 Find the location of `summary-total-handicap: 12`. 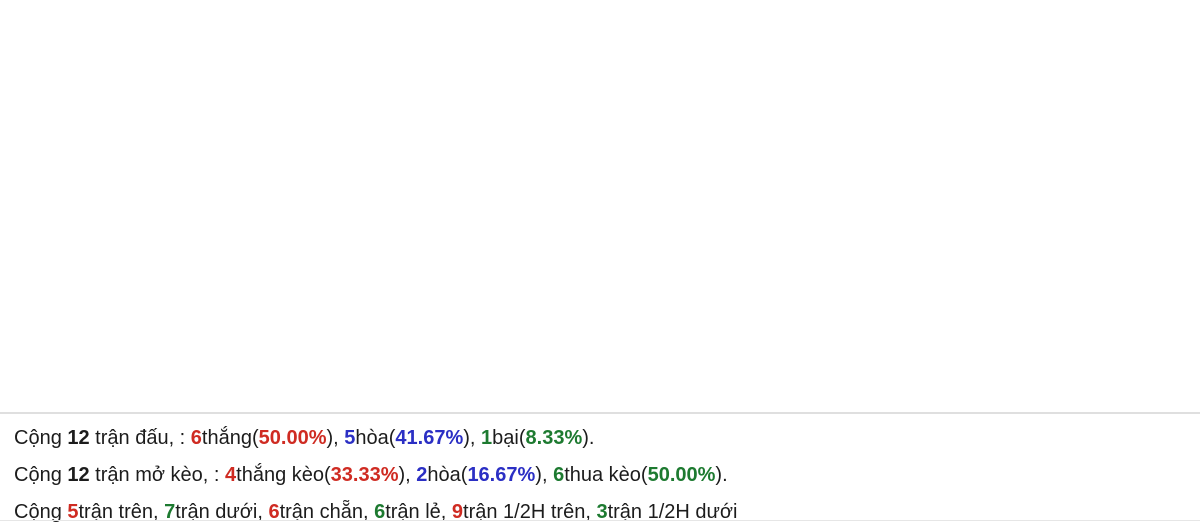

summary-total-handicap: 12 is located at coordinates (78, 475).